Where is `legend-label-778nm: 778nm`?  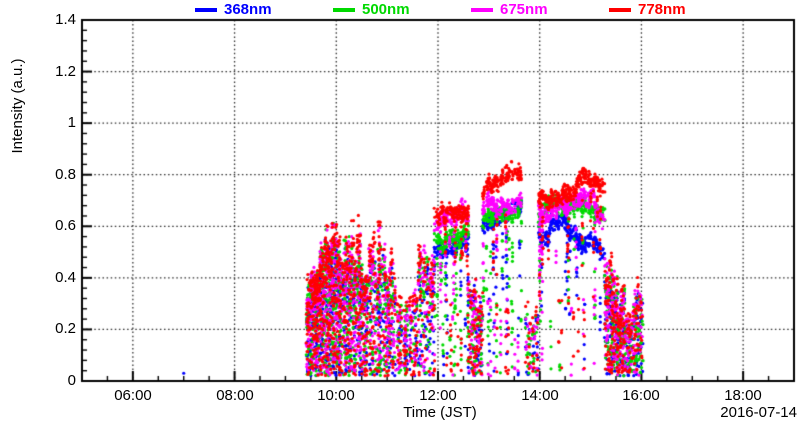 legend-label-778nm: 778nm is located at coordinates (662, 9).